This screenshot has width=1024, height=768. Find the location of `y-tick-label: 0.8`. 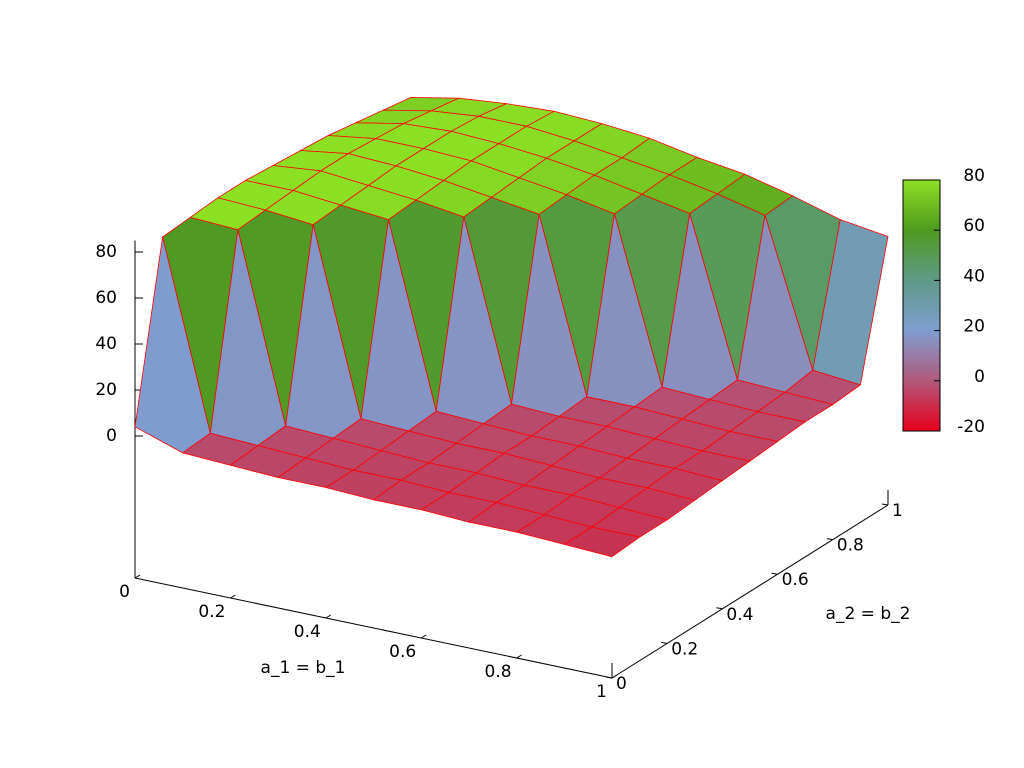

y-tick-label: 0.8 is located at coordinates (850, 546).